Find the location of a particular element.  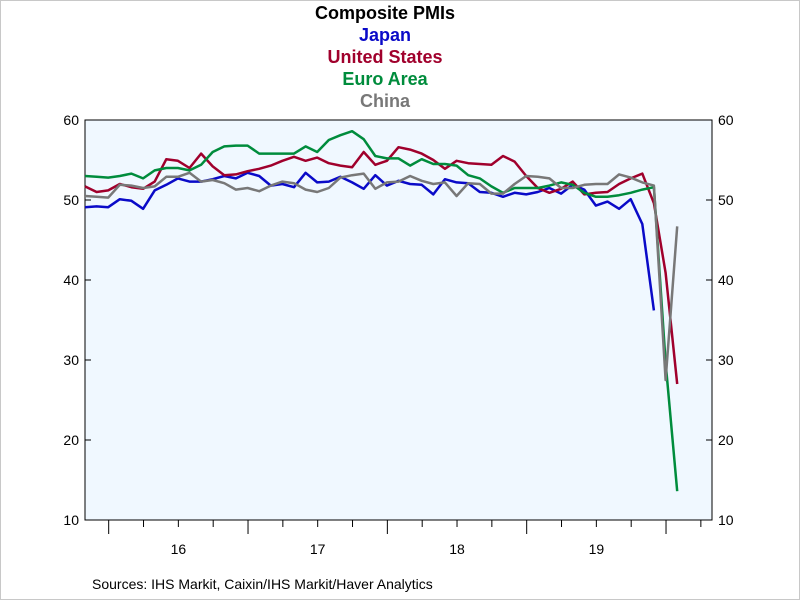

x-tick-label: 19 is located at coordinates (597, 549).